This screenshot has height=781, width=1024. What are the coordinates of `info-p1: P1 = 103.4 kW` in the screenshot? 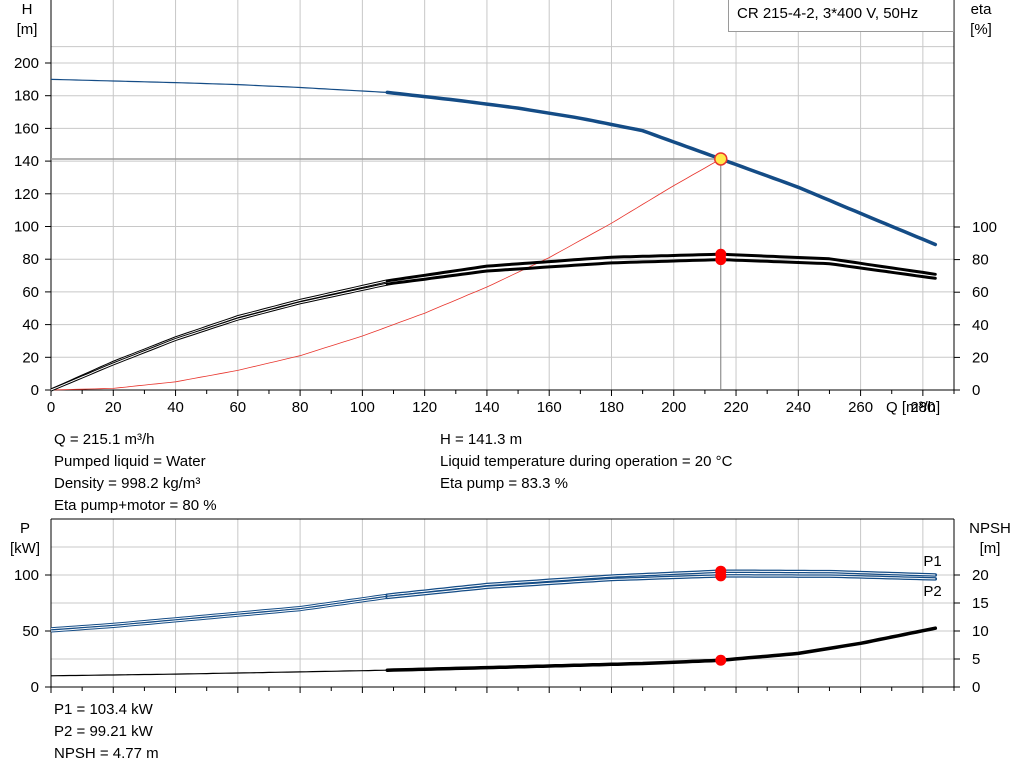 It's located at (103, 709).